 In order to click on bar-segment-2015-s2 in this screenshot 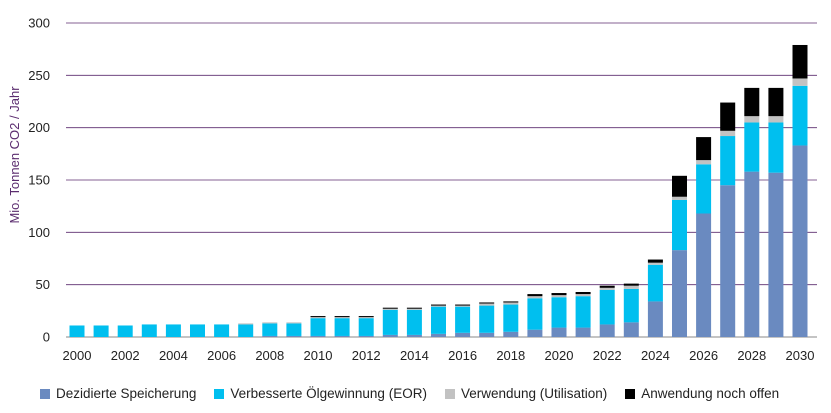, I will do `click(438, 306)`.